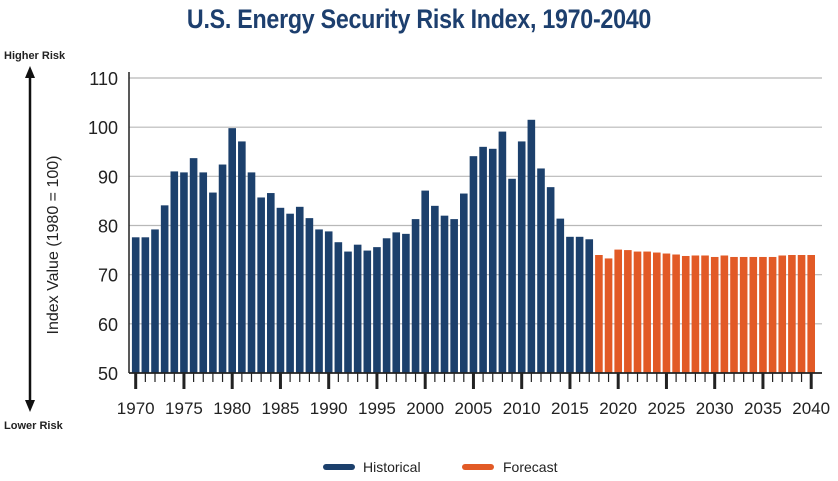 This screenshot has width=838, height=481. Describe the element at coordinates (222, 268) in the screenshot. I see `bar-historical-1979` at that location.